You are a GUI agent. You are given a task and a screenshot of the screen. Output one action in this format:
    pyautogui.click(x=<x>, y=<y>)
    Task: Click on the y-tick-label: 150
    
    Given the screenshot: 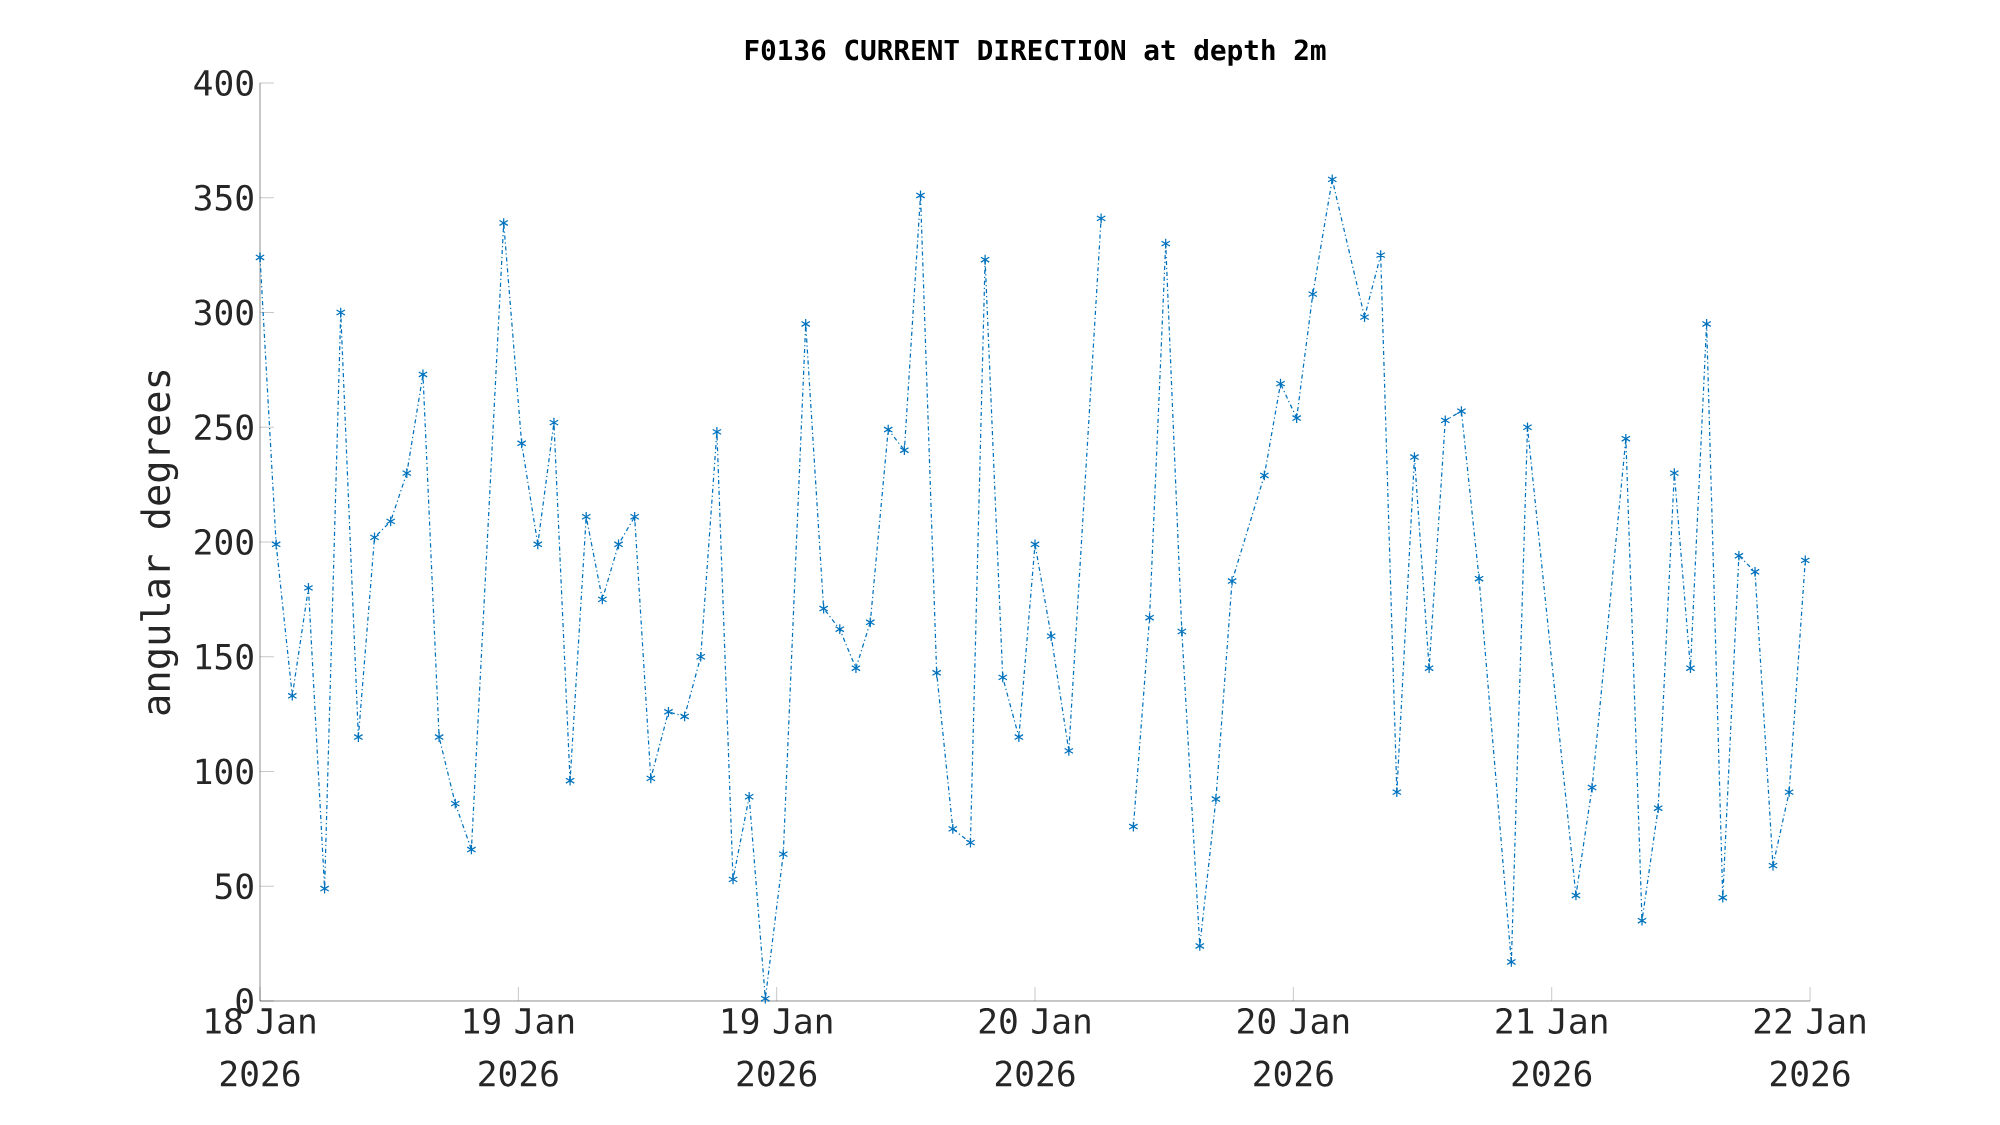 What is the action you would take?
    pyautogui.click(x=224, y=656)
    